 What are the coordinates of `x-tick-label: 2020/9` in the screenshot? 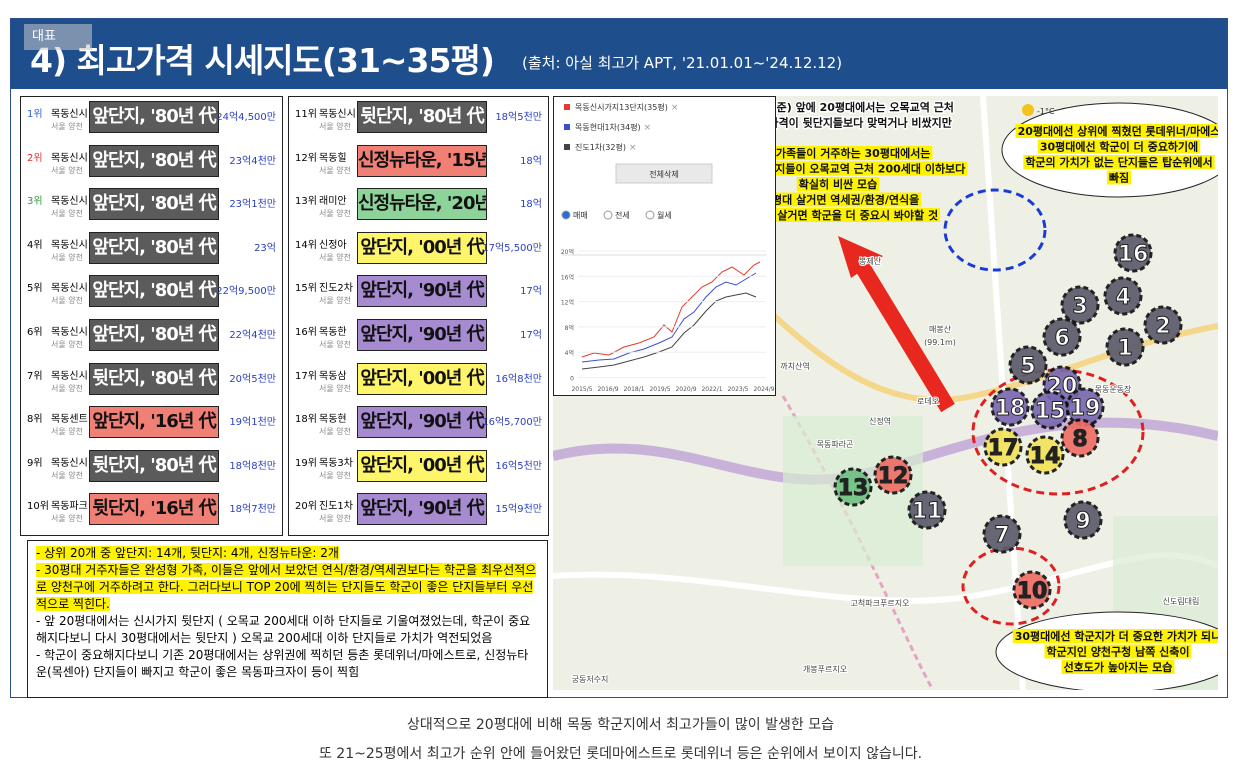 It's located at (685, 389).